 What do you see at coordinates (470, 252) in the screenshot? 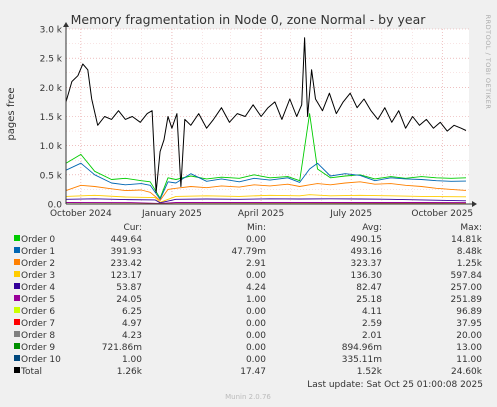
I see `legend-value: 8.48k` at bounding box center [470, 252].